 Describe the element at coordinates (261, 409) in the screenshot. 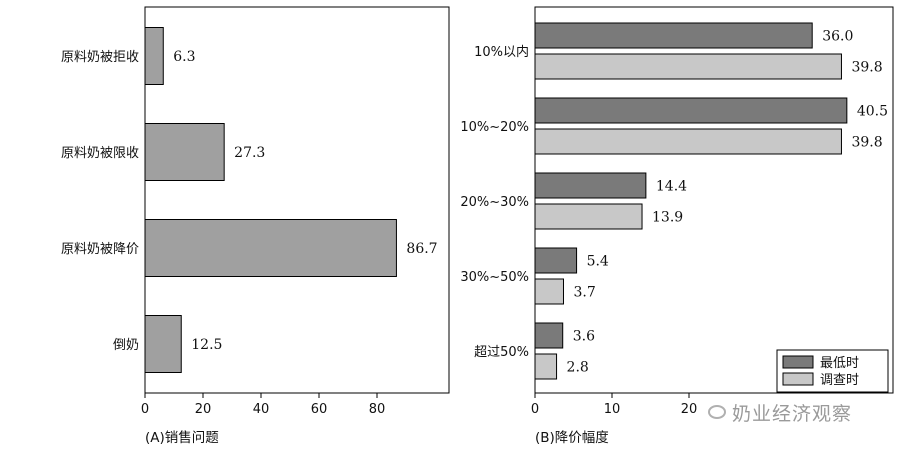

I see `panel-a-tick-label: 40` at that location.